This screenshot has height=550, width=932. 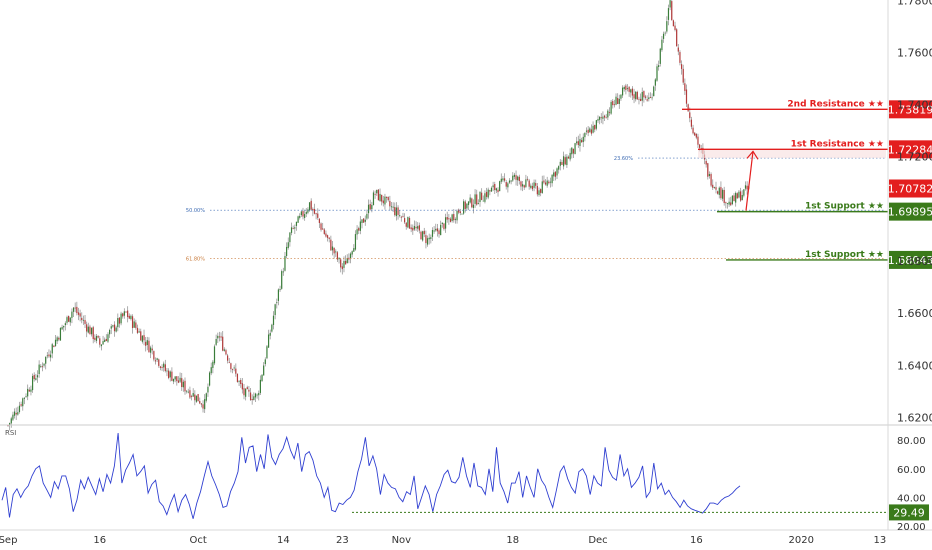 I want to click on level-label: 1st Support ★★, so click(x=844, y=207).